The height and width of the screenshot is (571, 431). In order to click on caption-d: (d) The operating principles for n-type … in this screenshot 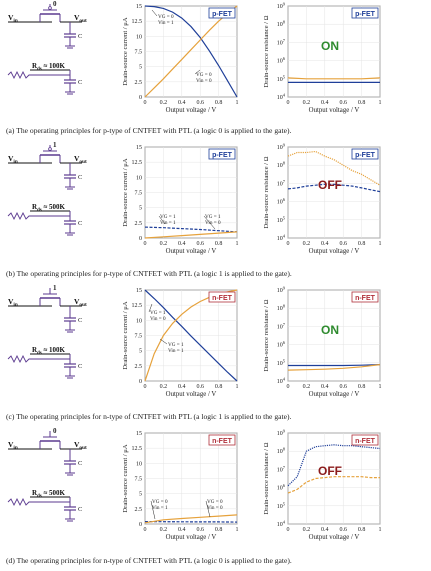, I will do `click(149, 560)`.